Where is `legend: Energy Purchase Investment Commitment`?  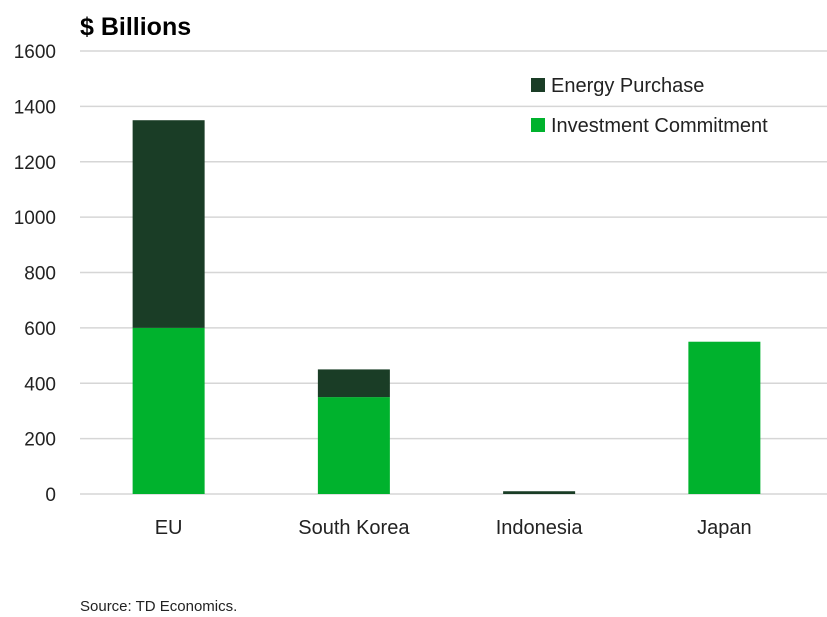
legend: Energy Purchase Investment Commitment is located at coordinates (649, 106).